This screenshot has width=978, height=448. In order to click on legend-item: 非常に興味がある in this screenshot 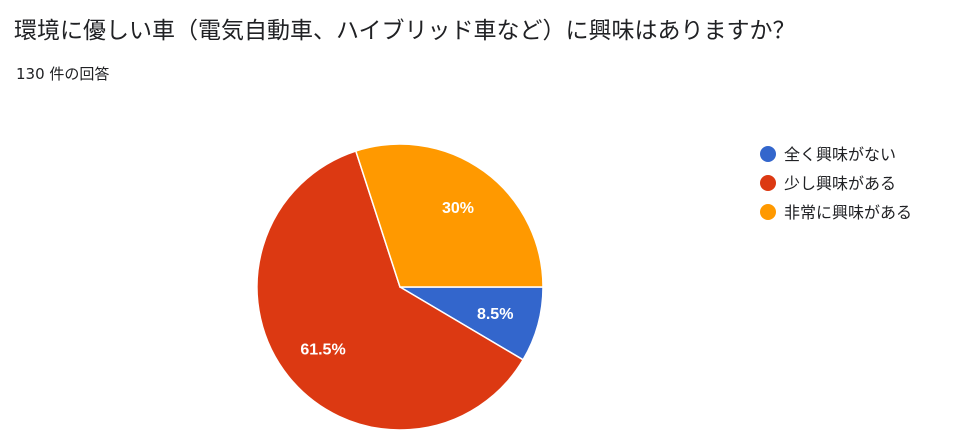, I will do `click(836, 212)`.